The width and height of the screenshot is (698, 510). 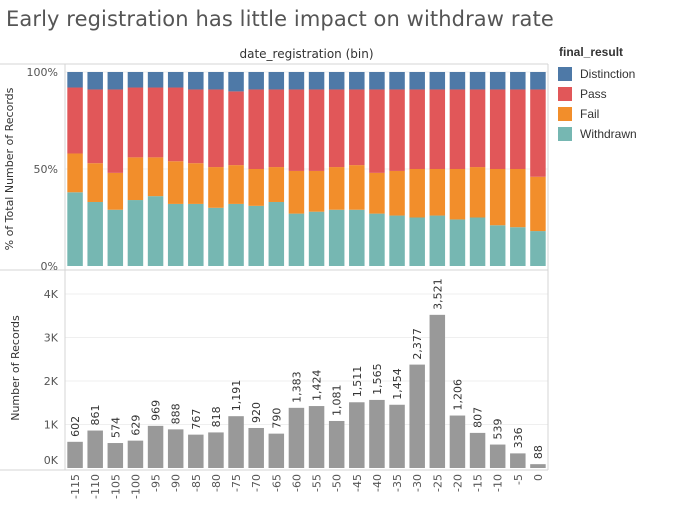 I want to click on data-label: 602, so click(x=75, y=426).